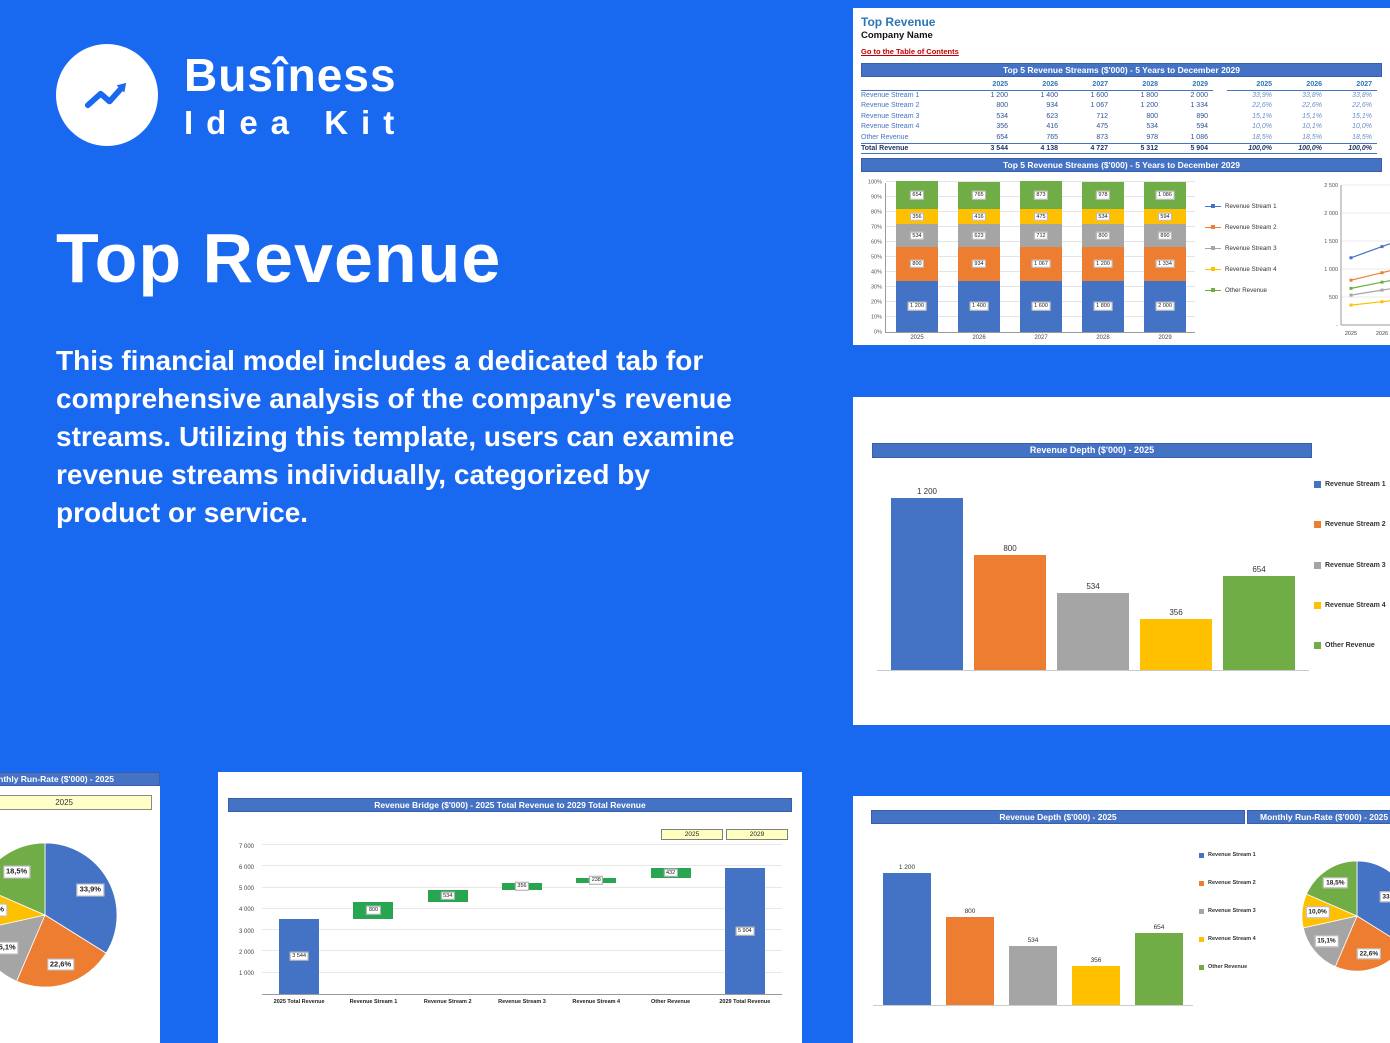  Describe the element at coordinates (90, 890) in the screenshot. I see `pie-slice-label: 33,9%` at that location.